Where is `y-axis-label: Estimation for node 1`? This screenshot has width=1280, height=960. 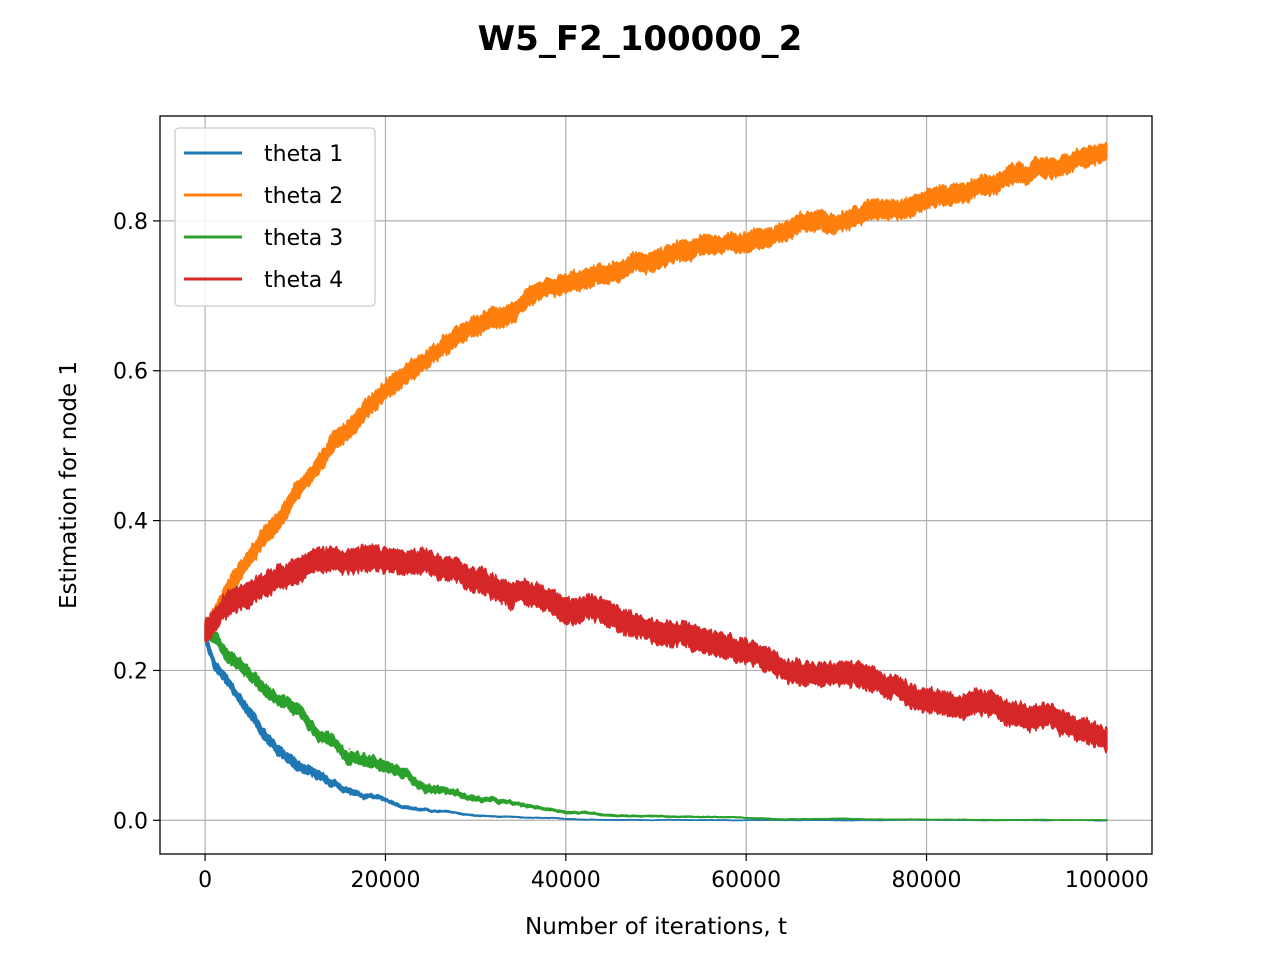 y-axis-label: Estimation for node 1 is located at coordinates (69, 485).